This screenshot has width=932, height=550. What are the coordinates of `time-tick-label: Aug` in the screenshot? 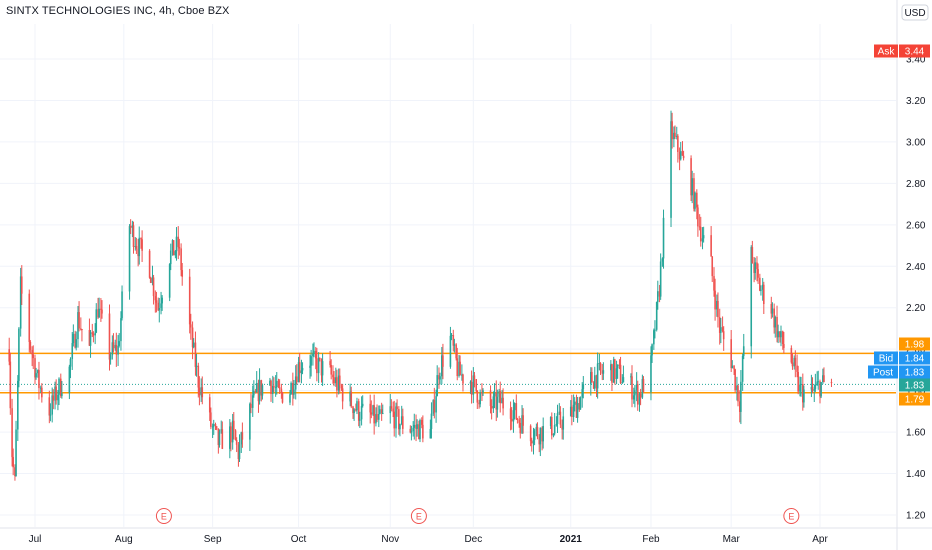 It's located at (124, 539).